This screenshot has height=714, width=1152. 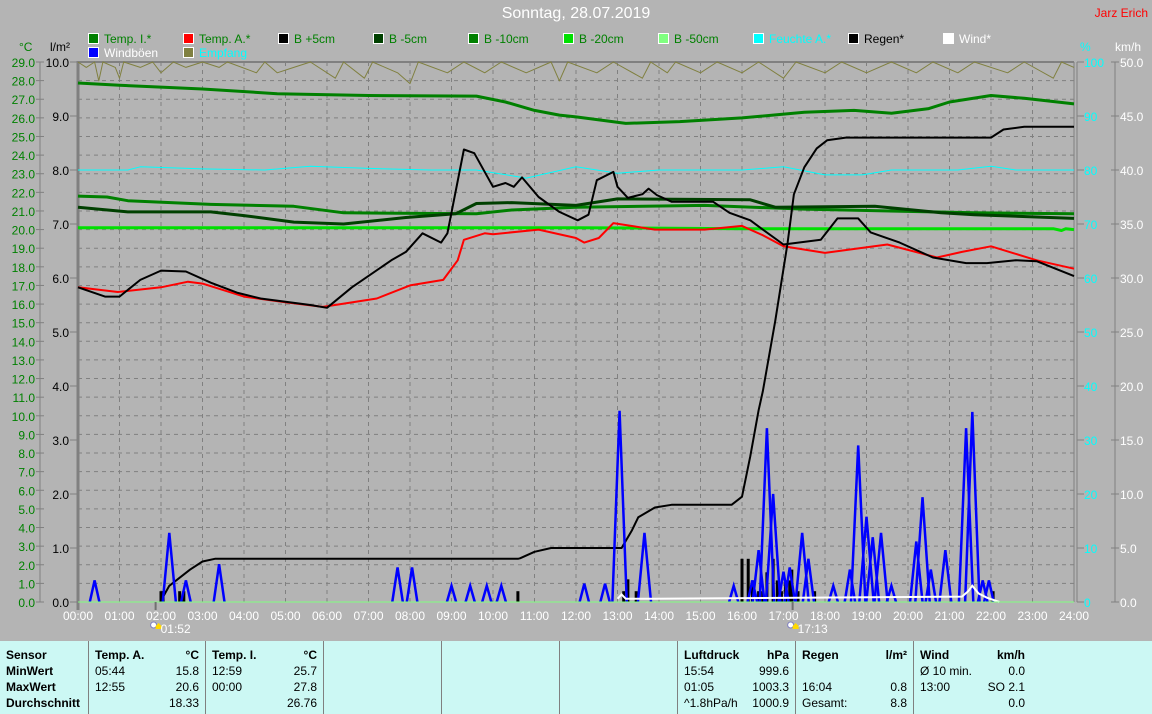 What do you see at coordinates (24, 342) in the screenshot?
I see `temp-tick-label: 14.0` at bounding box center [24, 342].